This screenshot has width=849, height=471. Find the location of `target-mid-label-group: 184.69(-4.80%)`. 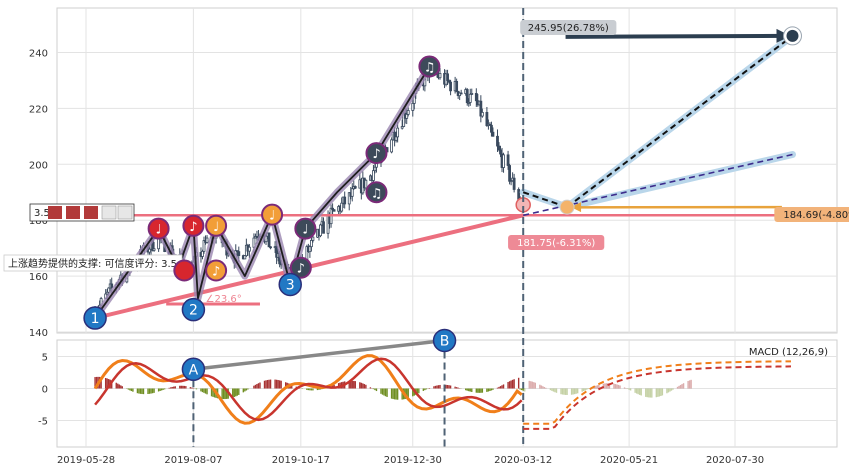

target-mid-label-group: 184.69(-4.80%) is located at coordinates (811, 214).